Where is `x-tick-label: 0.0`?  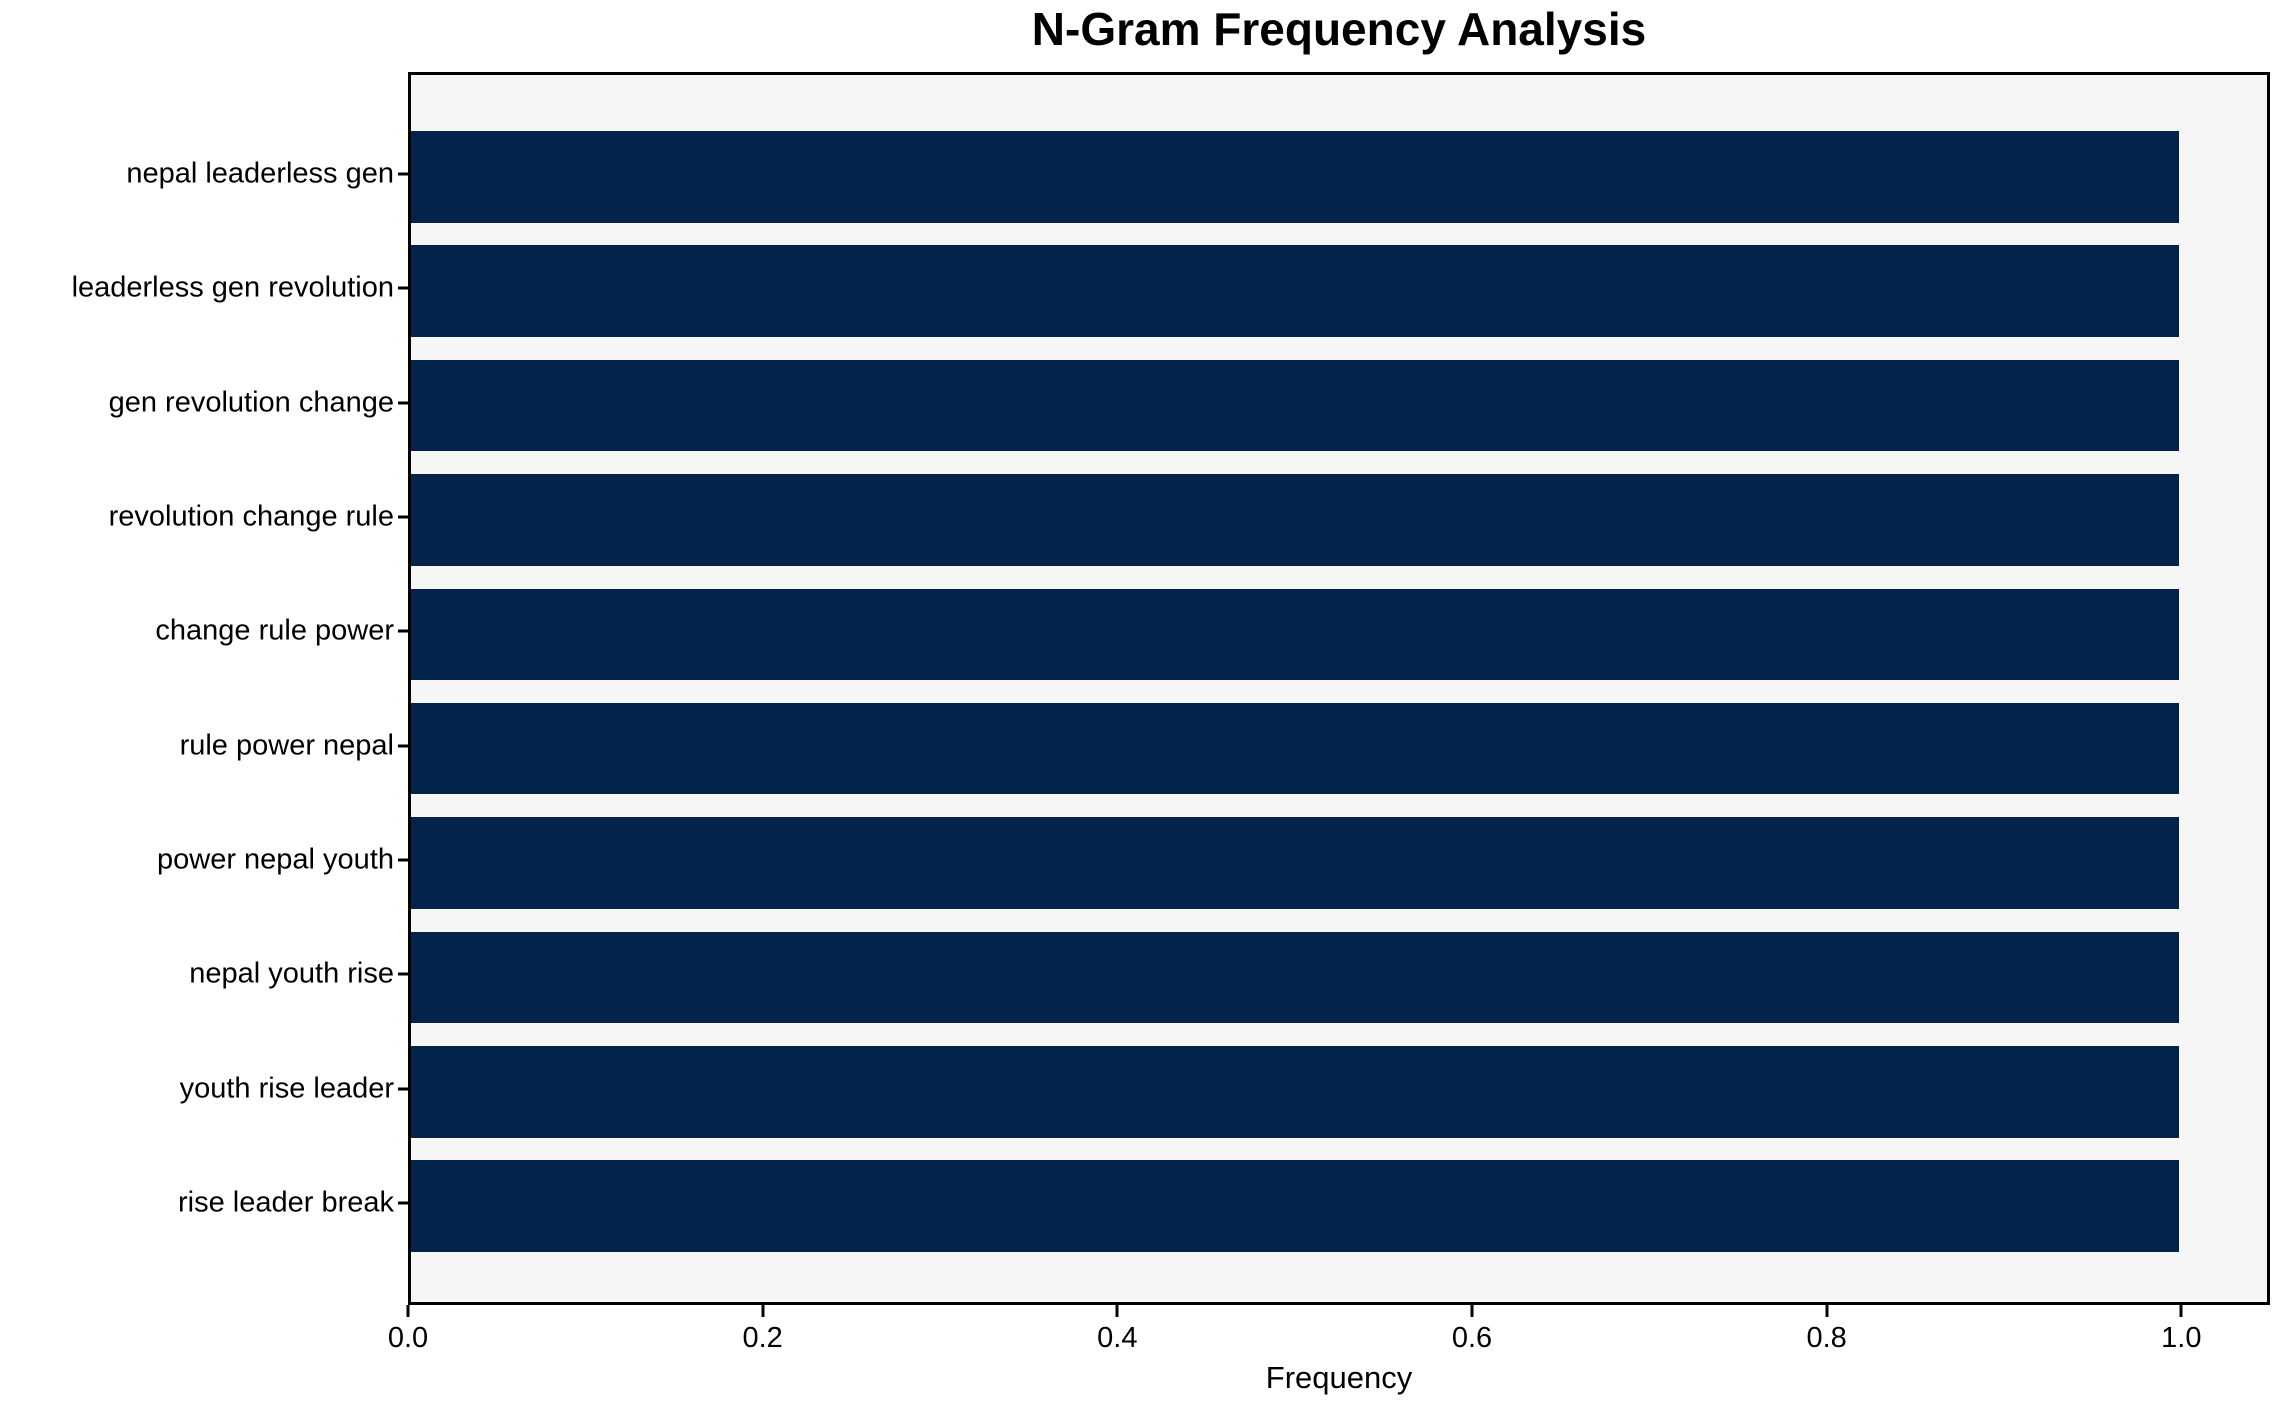
x-tick-label: 0.0 is located at coordinates (408, 1338).